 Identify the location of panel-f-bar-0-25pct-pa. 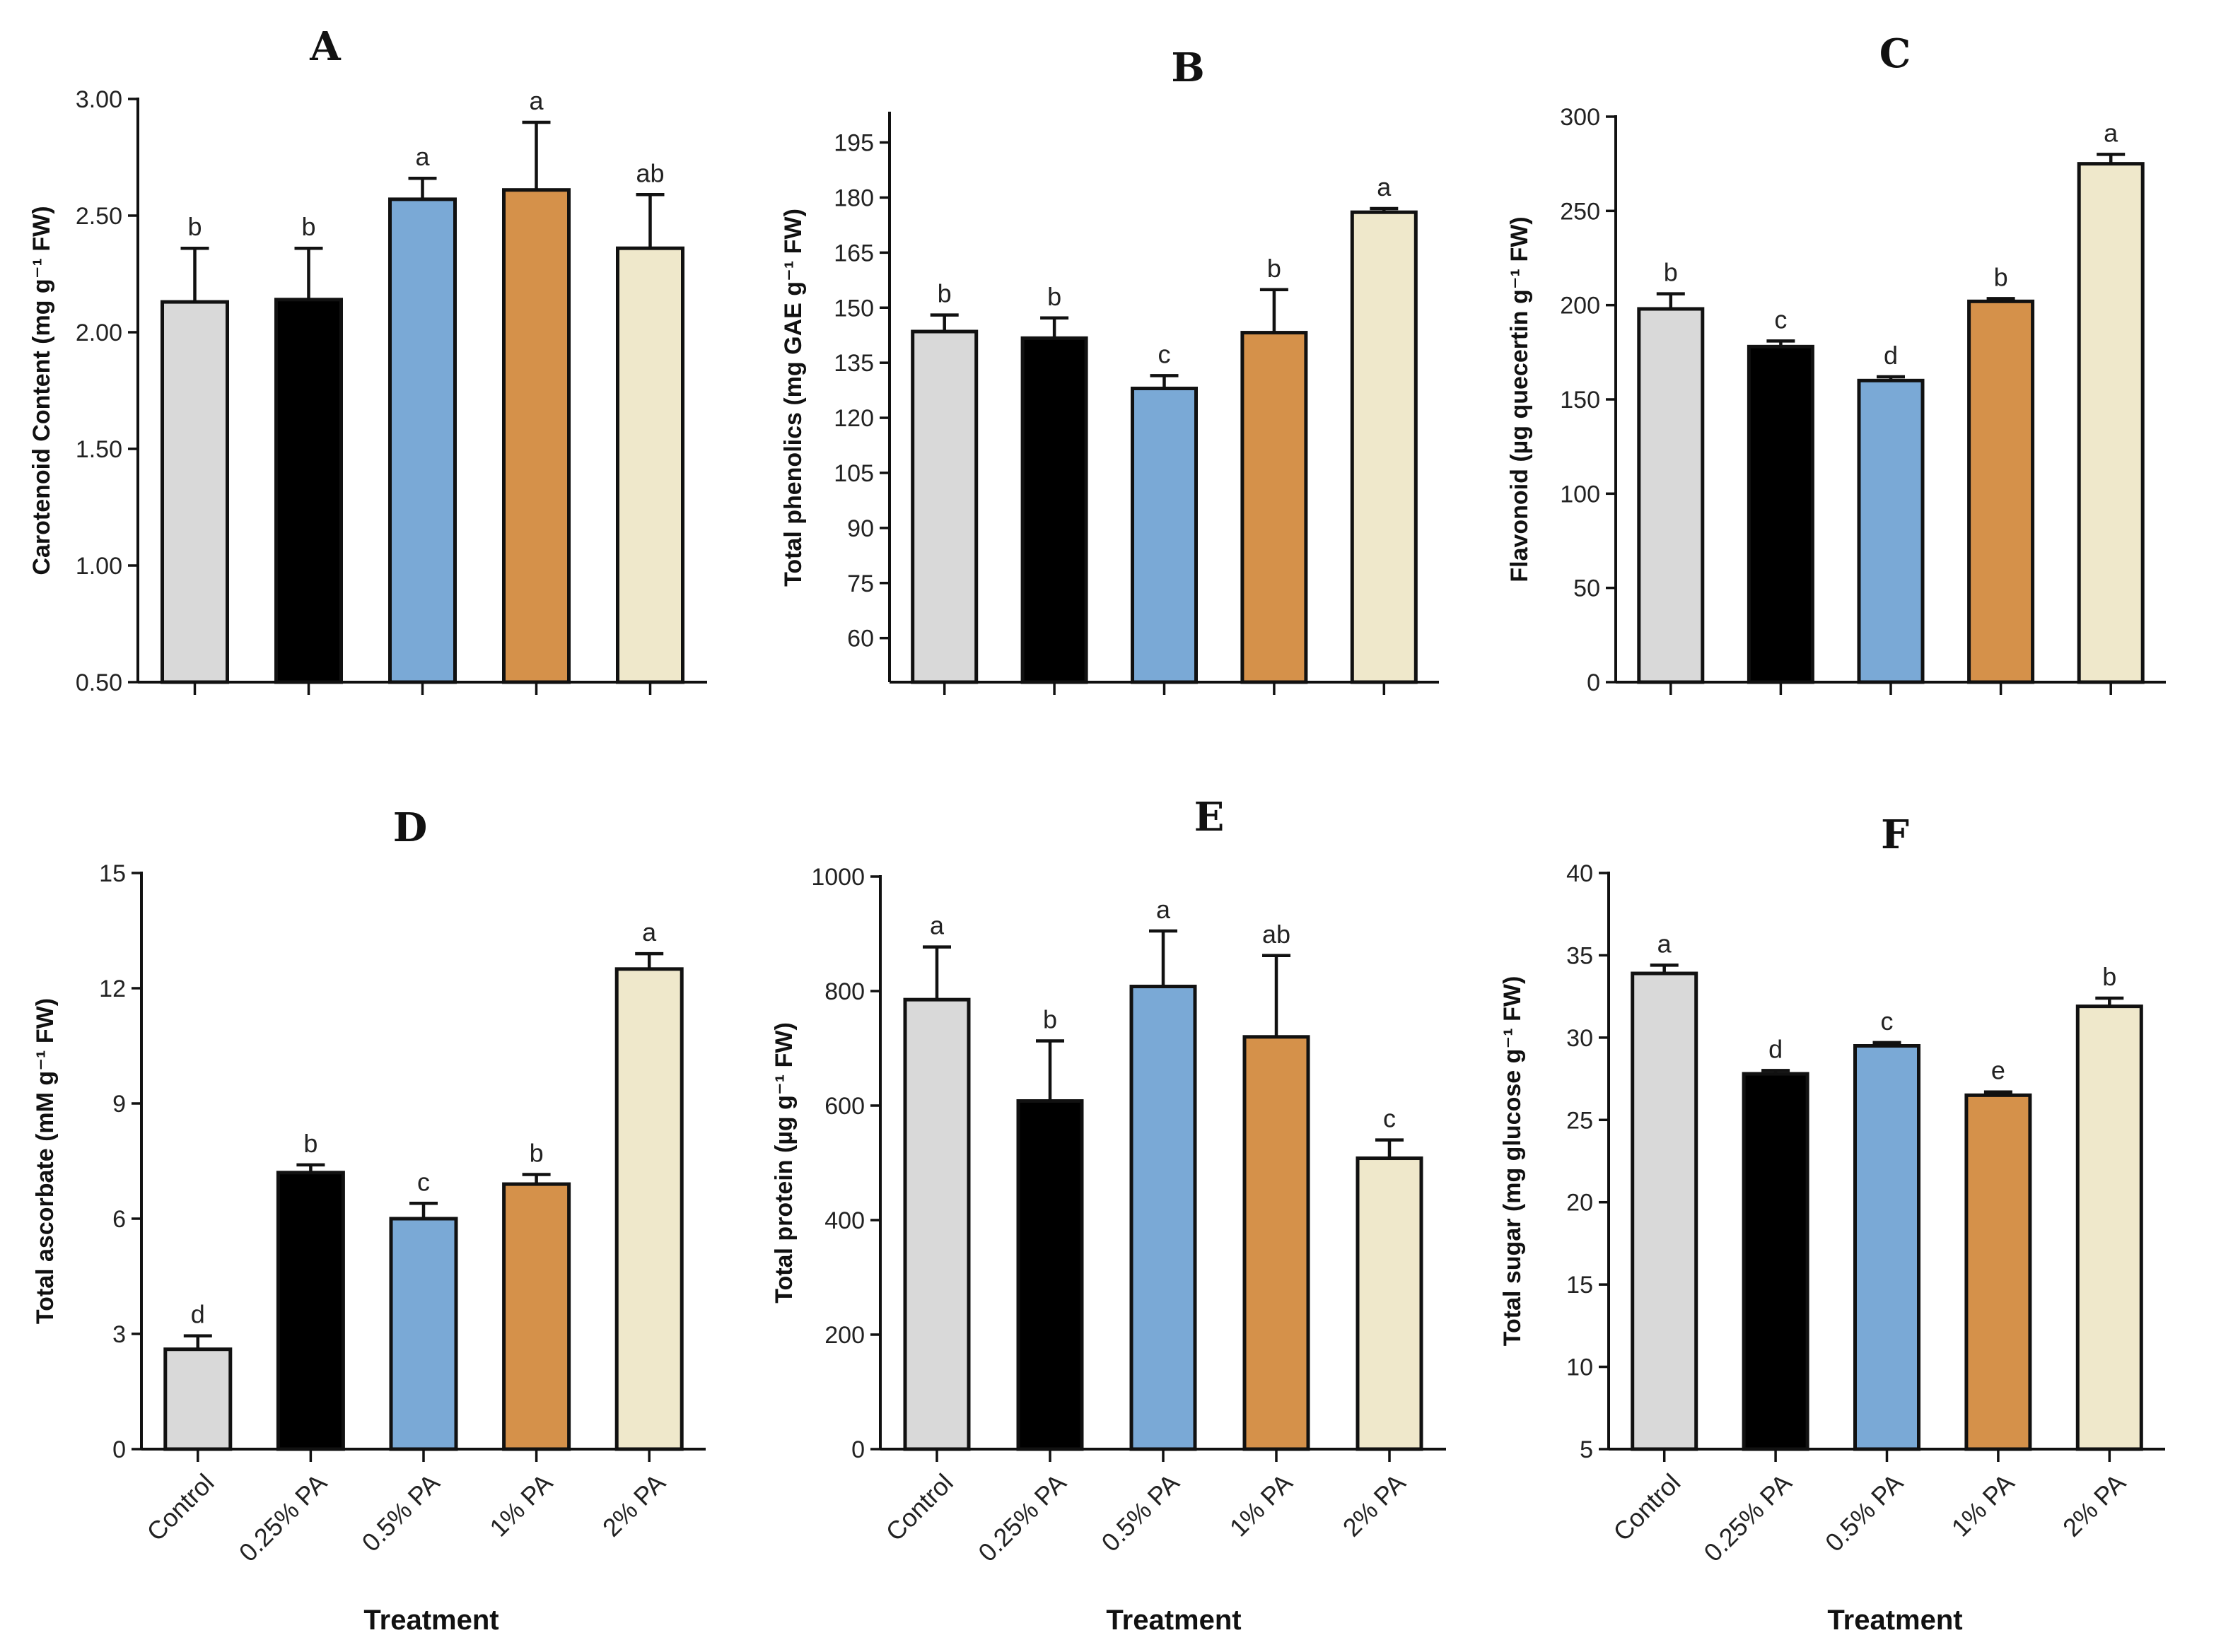
(1775, 1261).